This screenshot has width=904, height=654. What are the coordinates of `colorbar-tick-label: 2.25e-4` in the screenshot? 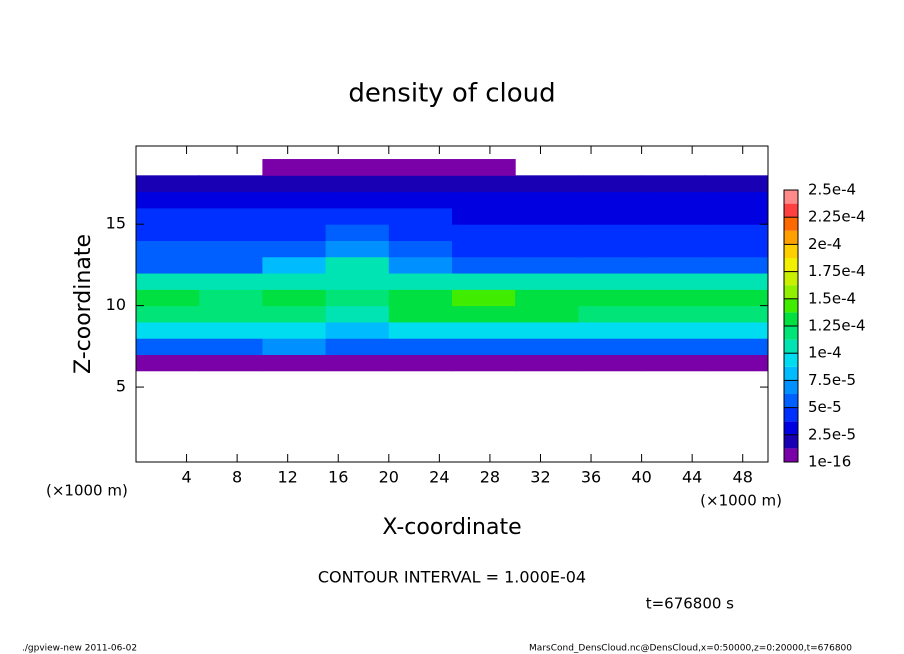 It's located at (837, 217).